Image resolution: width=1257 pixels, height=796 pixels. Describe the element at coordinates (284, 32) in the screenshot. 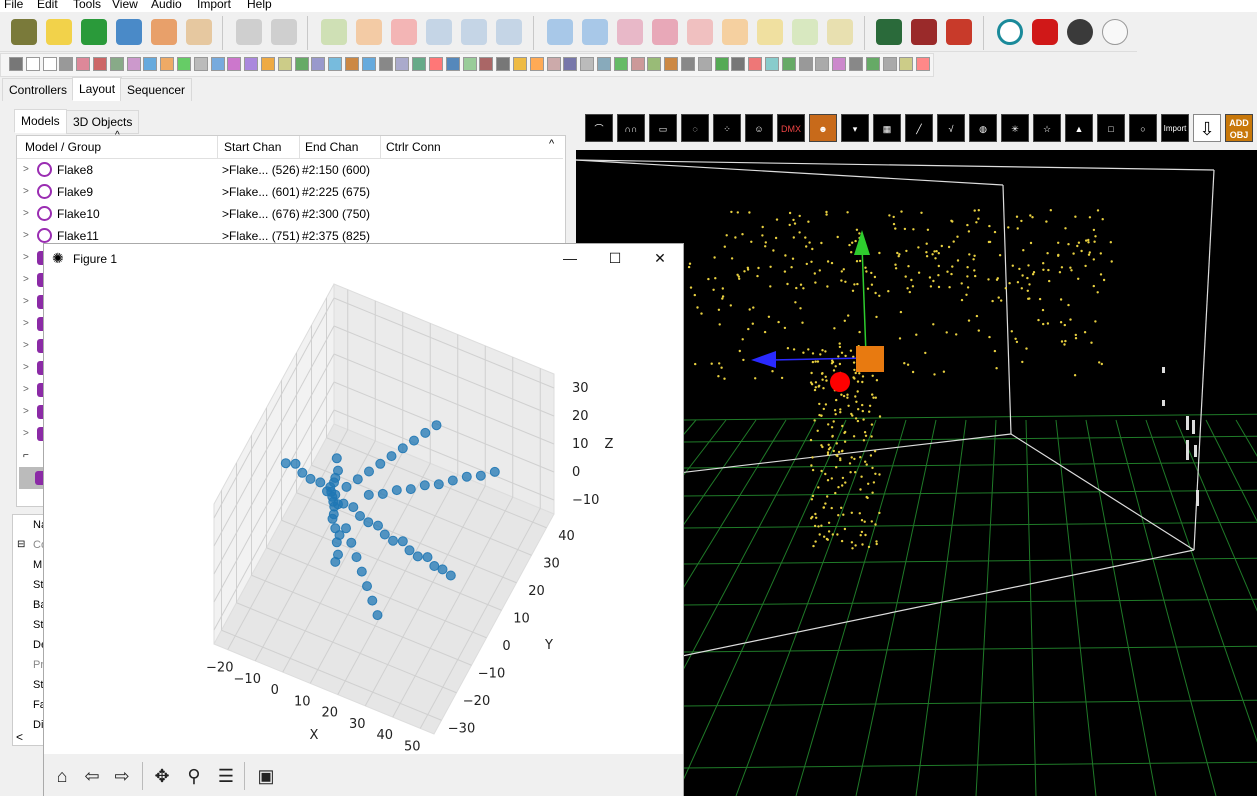

I see `clipboard-icon` at that location.